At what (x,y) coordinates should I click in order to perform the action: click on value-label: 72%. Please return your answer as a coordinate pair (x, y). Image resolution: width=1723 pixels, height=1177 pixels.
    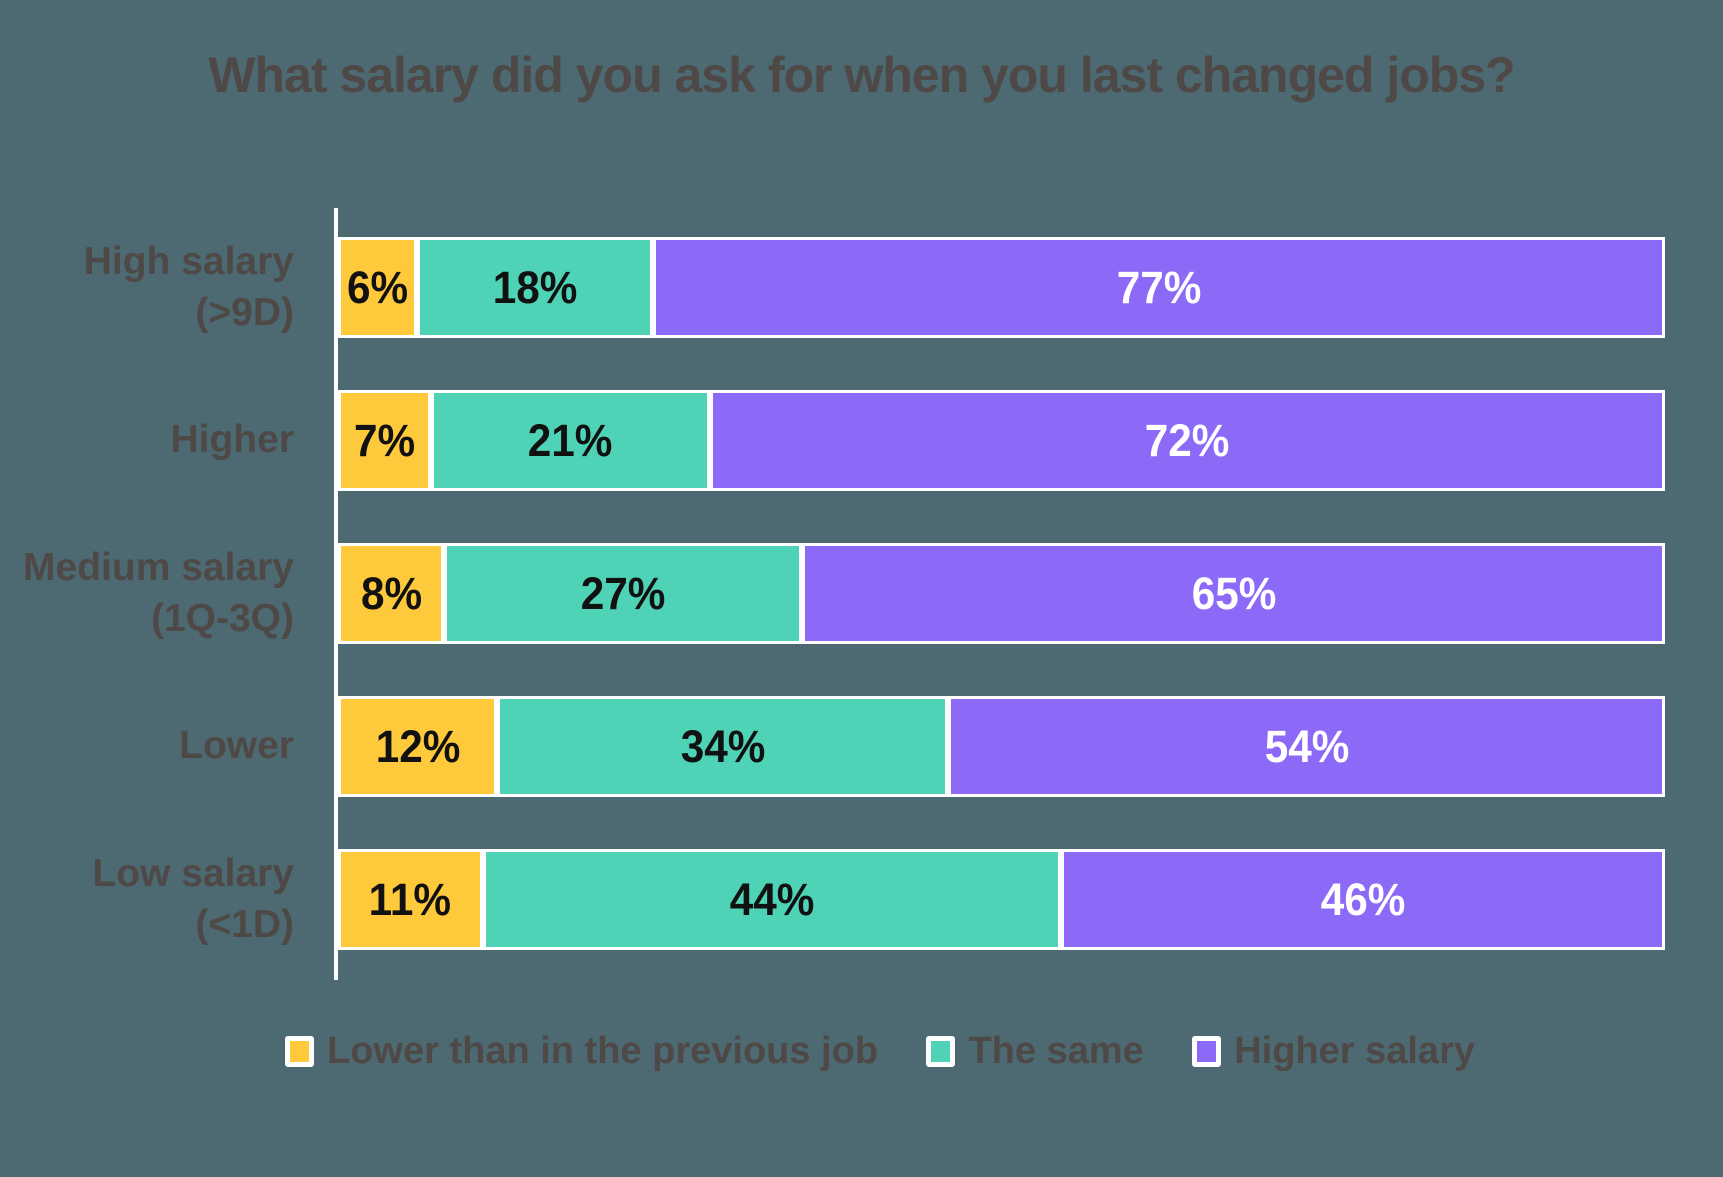
    Looking at the image, I should click on (1187, 440).